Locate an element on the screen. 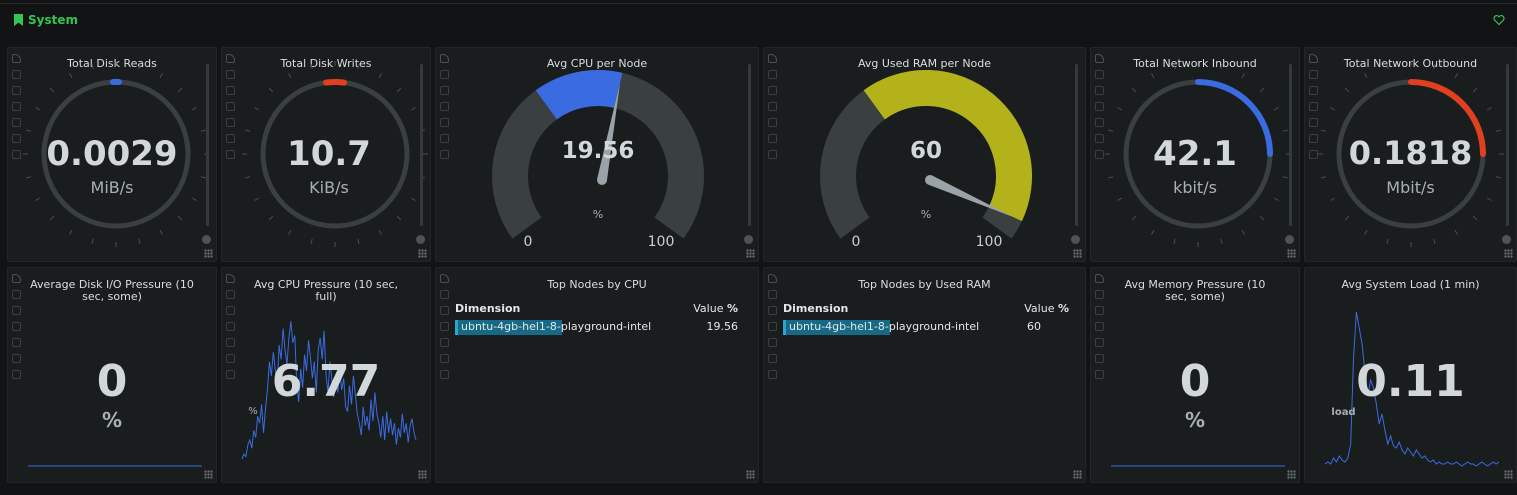  value-display: 0.0029 is located at coordinates (112, 154).